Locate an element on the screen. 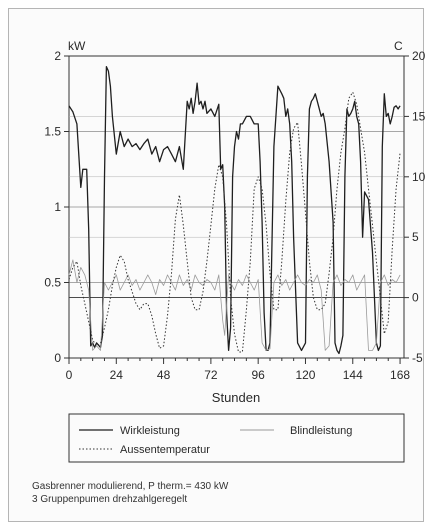  y-left-tick-label: 0.5 is located at coordinates (52, 283).